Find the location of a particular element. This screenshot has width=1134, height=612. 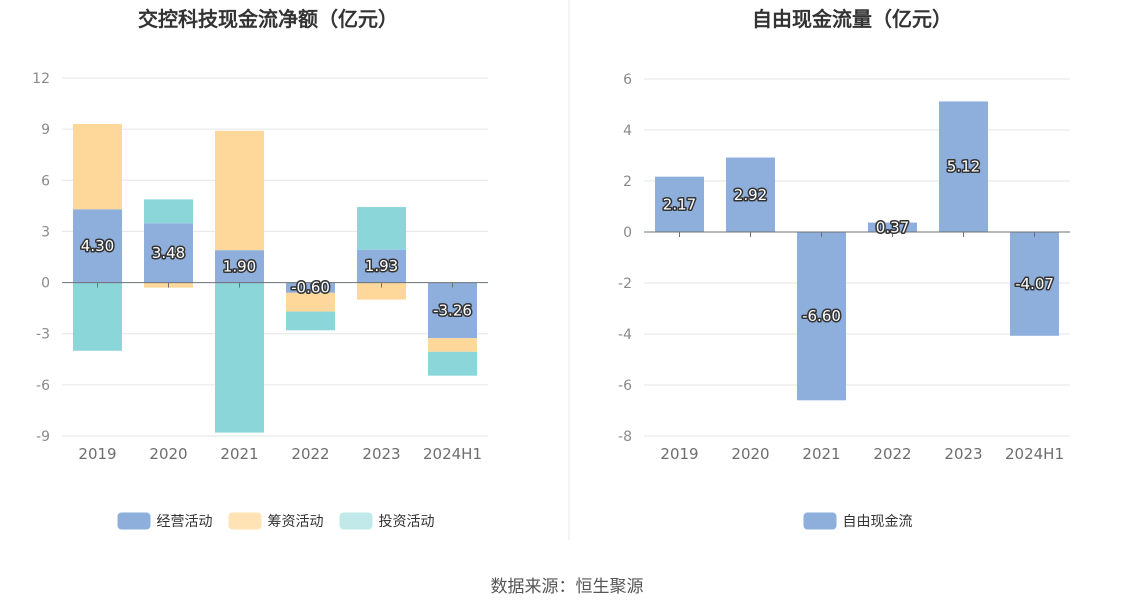

data-label: 1.93 is located at coordinates (381, 266).